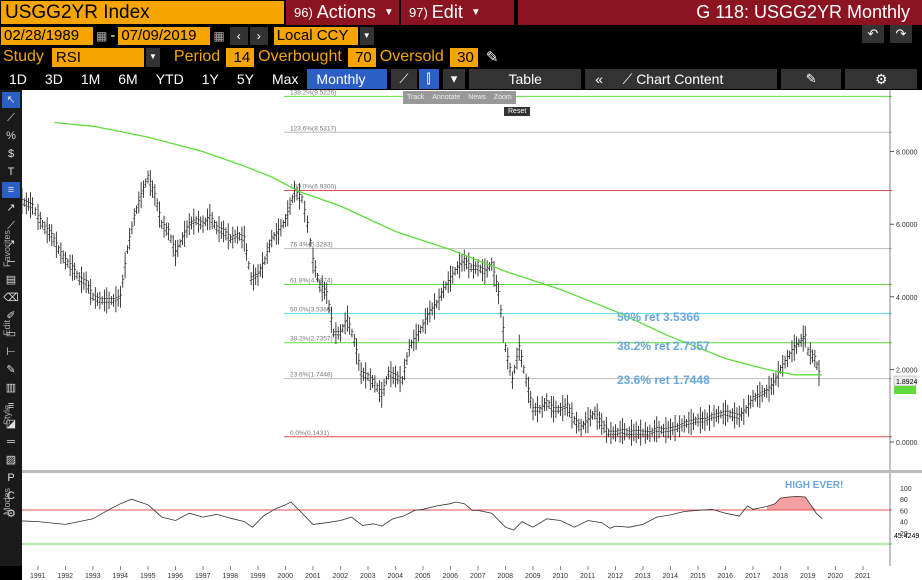  What do you see at coordinates (313, 186) in the screenshot?
I see `fib-label: 100.0%(6.9300)` at bounding box center [313, 186].